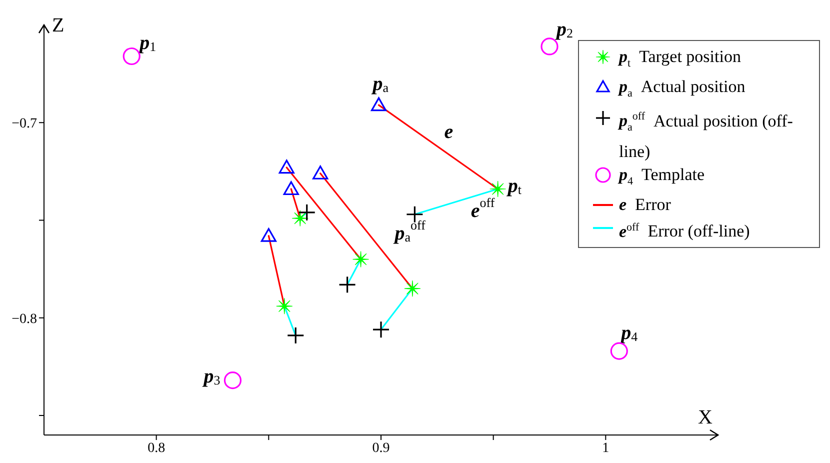 The image size is (830, 463). What do you see at coordinates (563, 29) in the screenshot?
I see `annotation: p$_{2}$` at bounding box center [563, 29].